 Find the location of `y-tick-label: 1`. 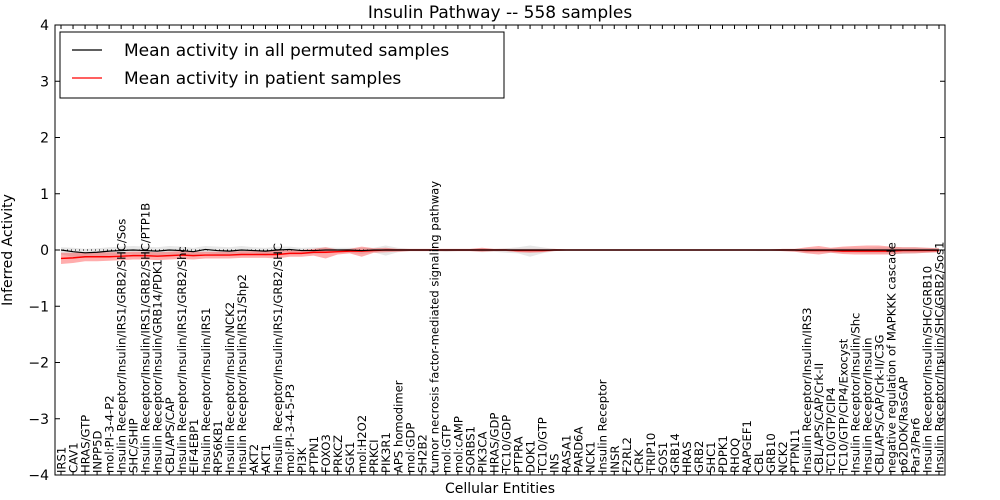

y-tick-label: 1 is located at coordinates (44, 195).